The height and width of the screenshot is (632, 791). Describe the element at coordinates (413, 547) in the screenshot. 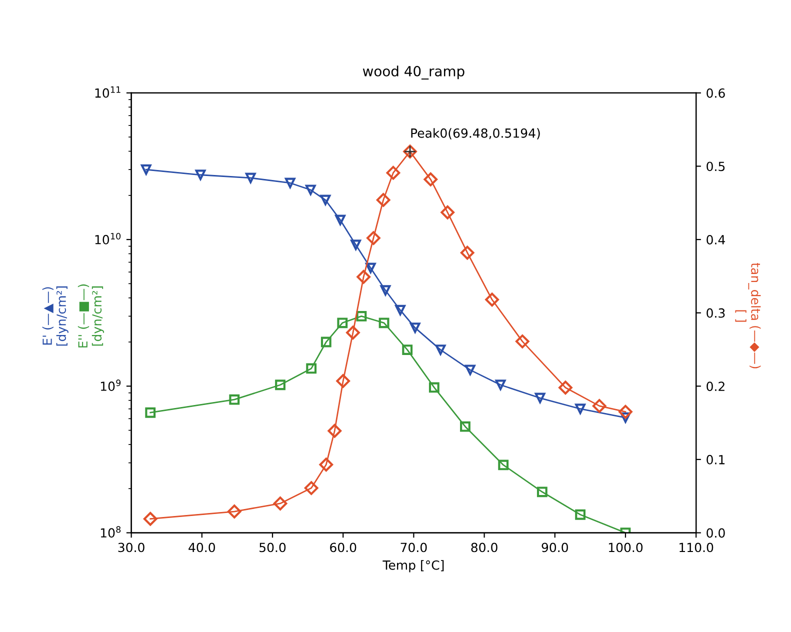

I see `x-tick-label: 70.0` at that location.